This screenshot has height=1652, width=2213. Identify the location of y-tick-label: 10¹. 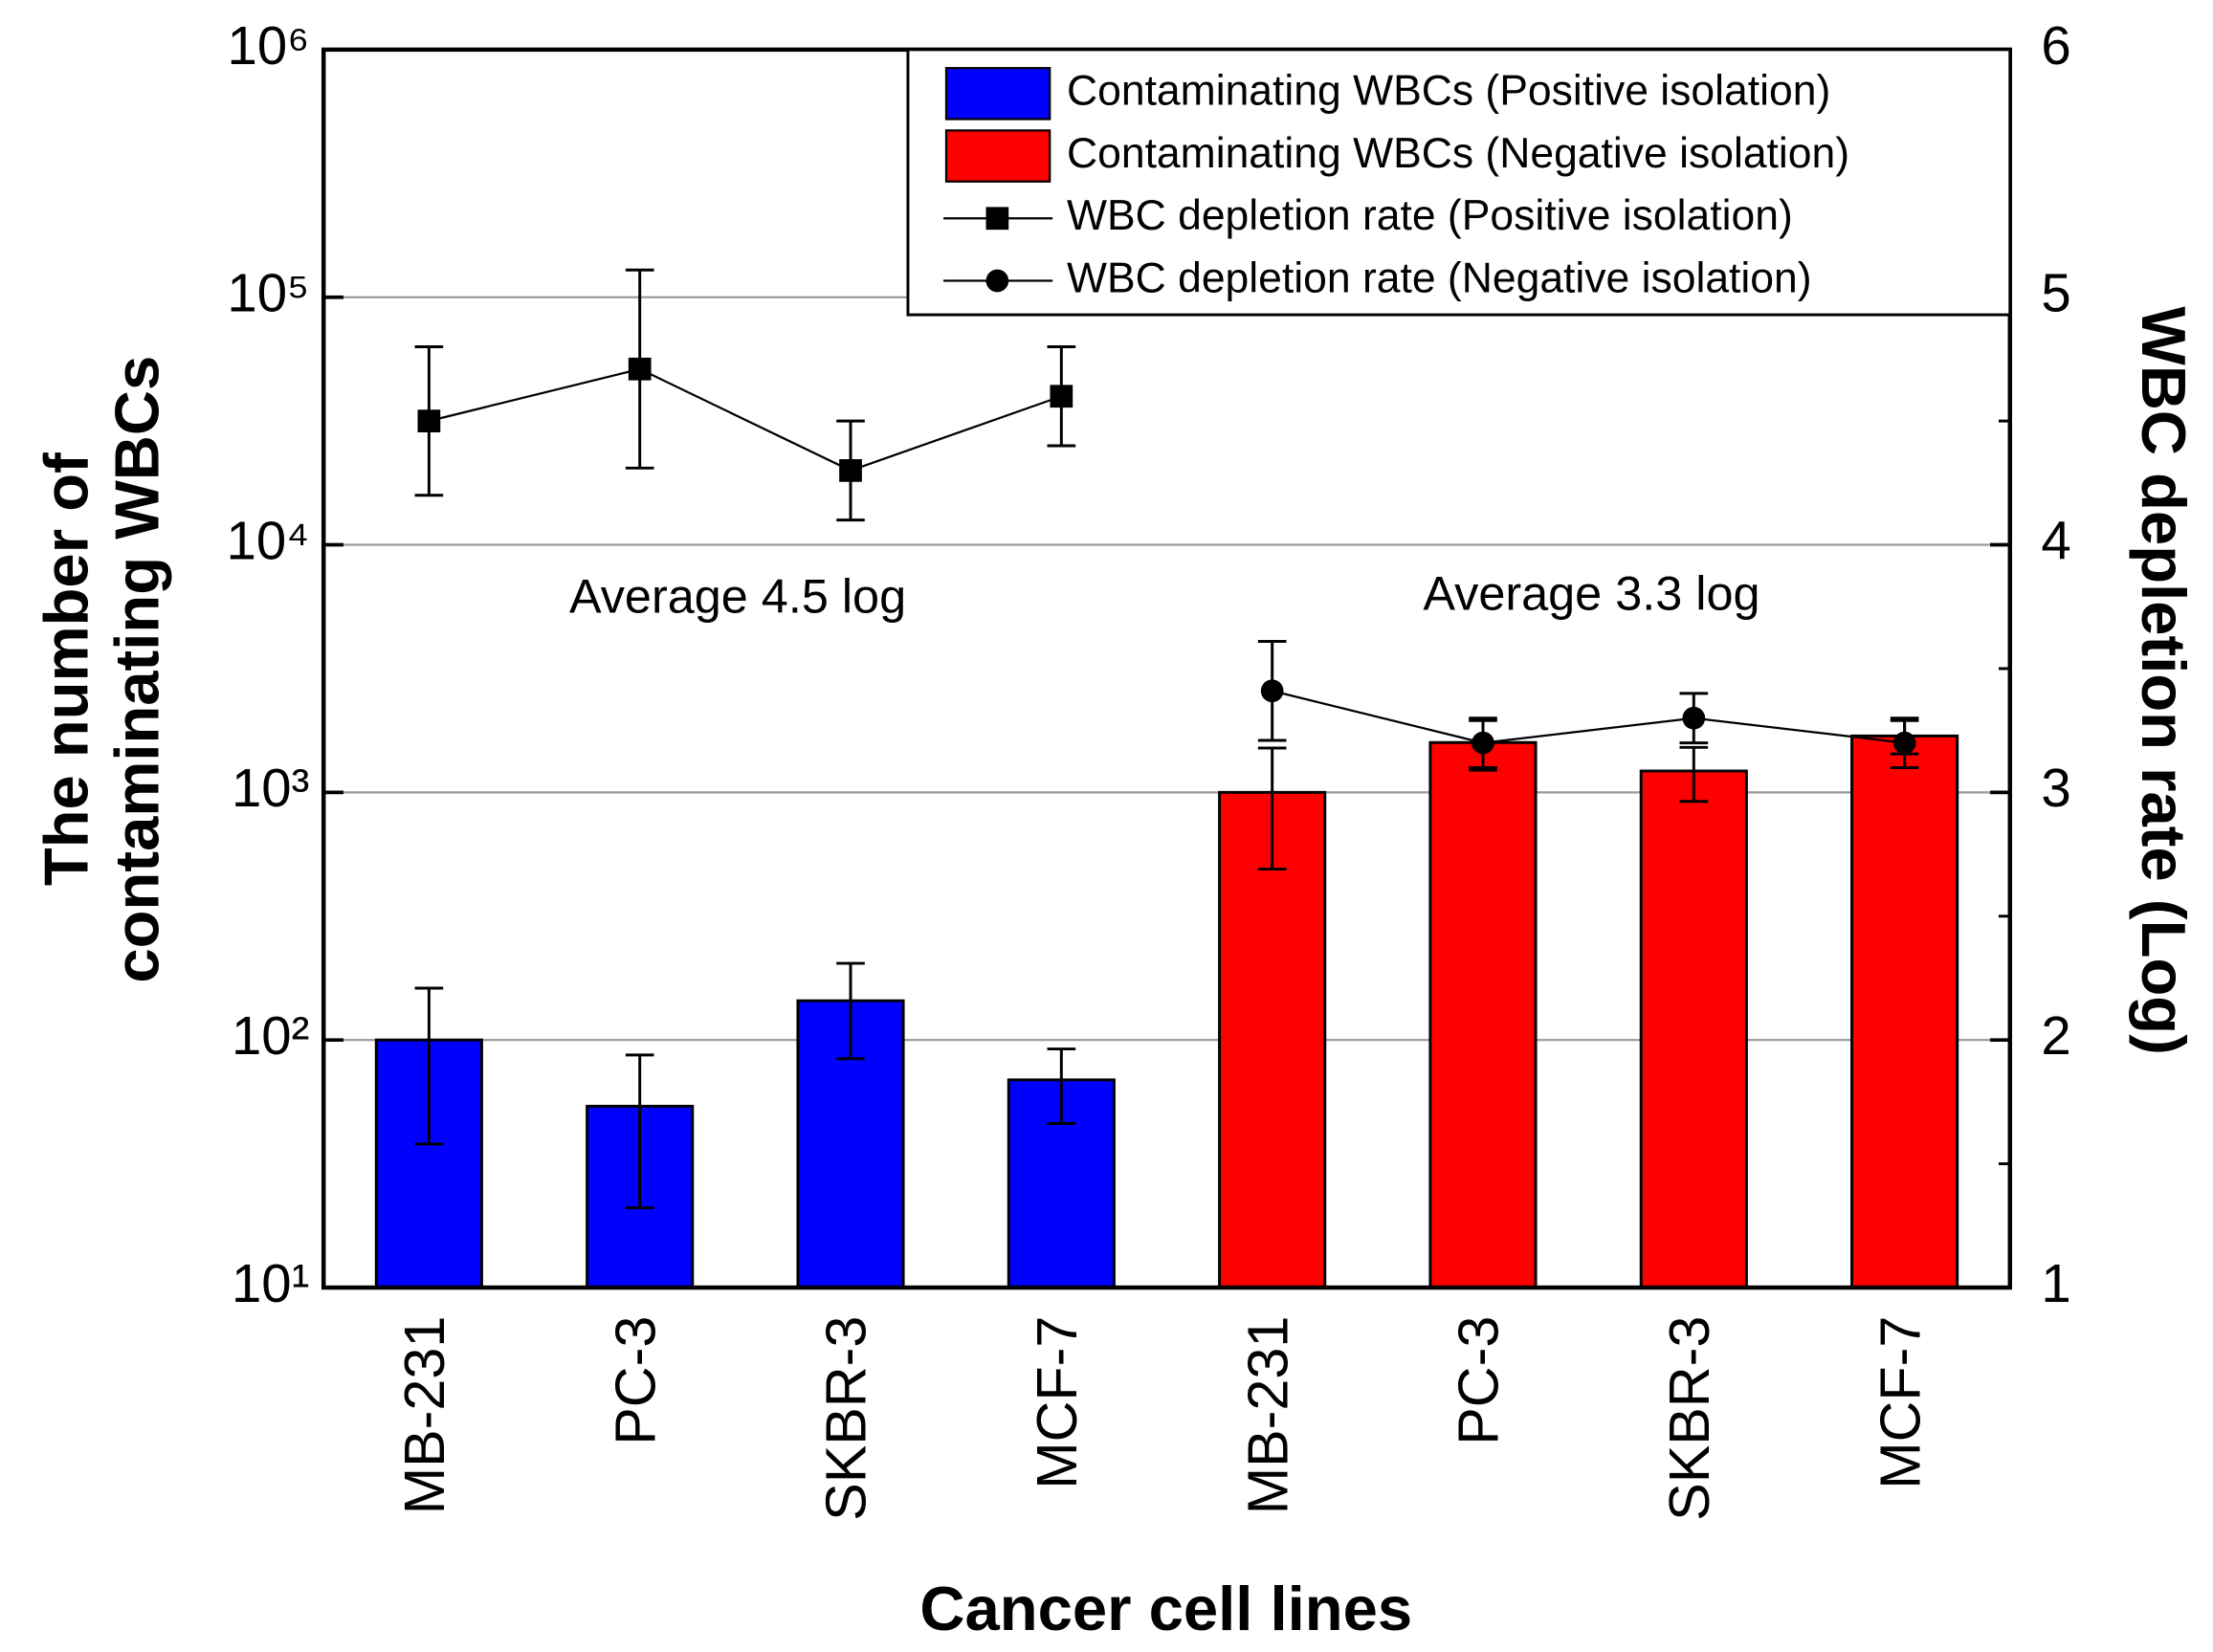
(271, 1283).